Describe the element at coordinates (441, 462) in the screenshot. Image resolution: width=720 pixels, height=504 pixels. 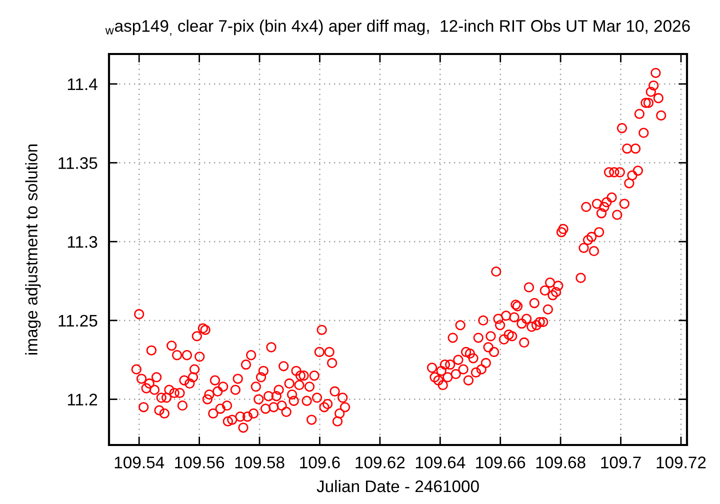
I see `x-tick-label: 109.64` at that location.